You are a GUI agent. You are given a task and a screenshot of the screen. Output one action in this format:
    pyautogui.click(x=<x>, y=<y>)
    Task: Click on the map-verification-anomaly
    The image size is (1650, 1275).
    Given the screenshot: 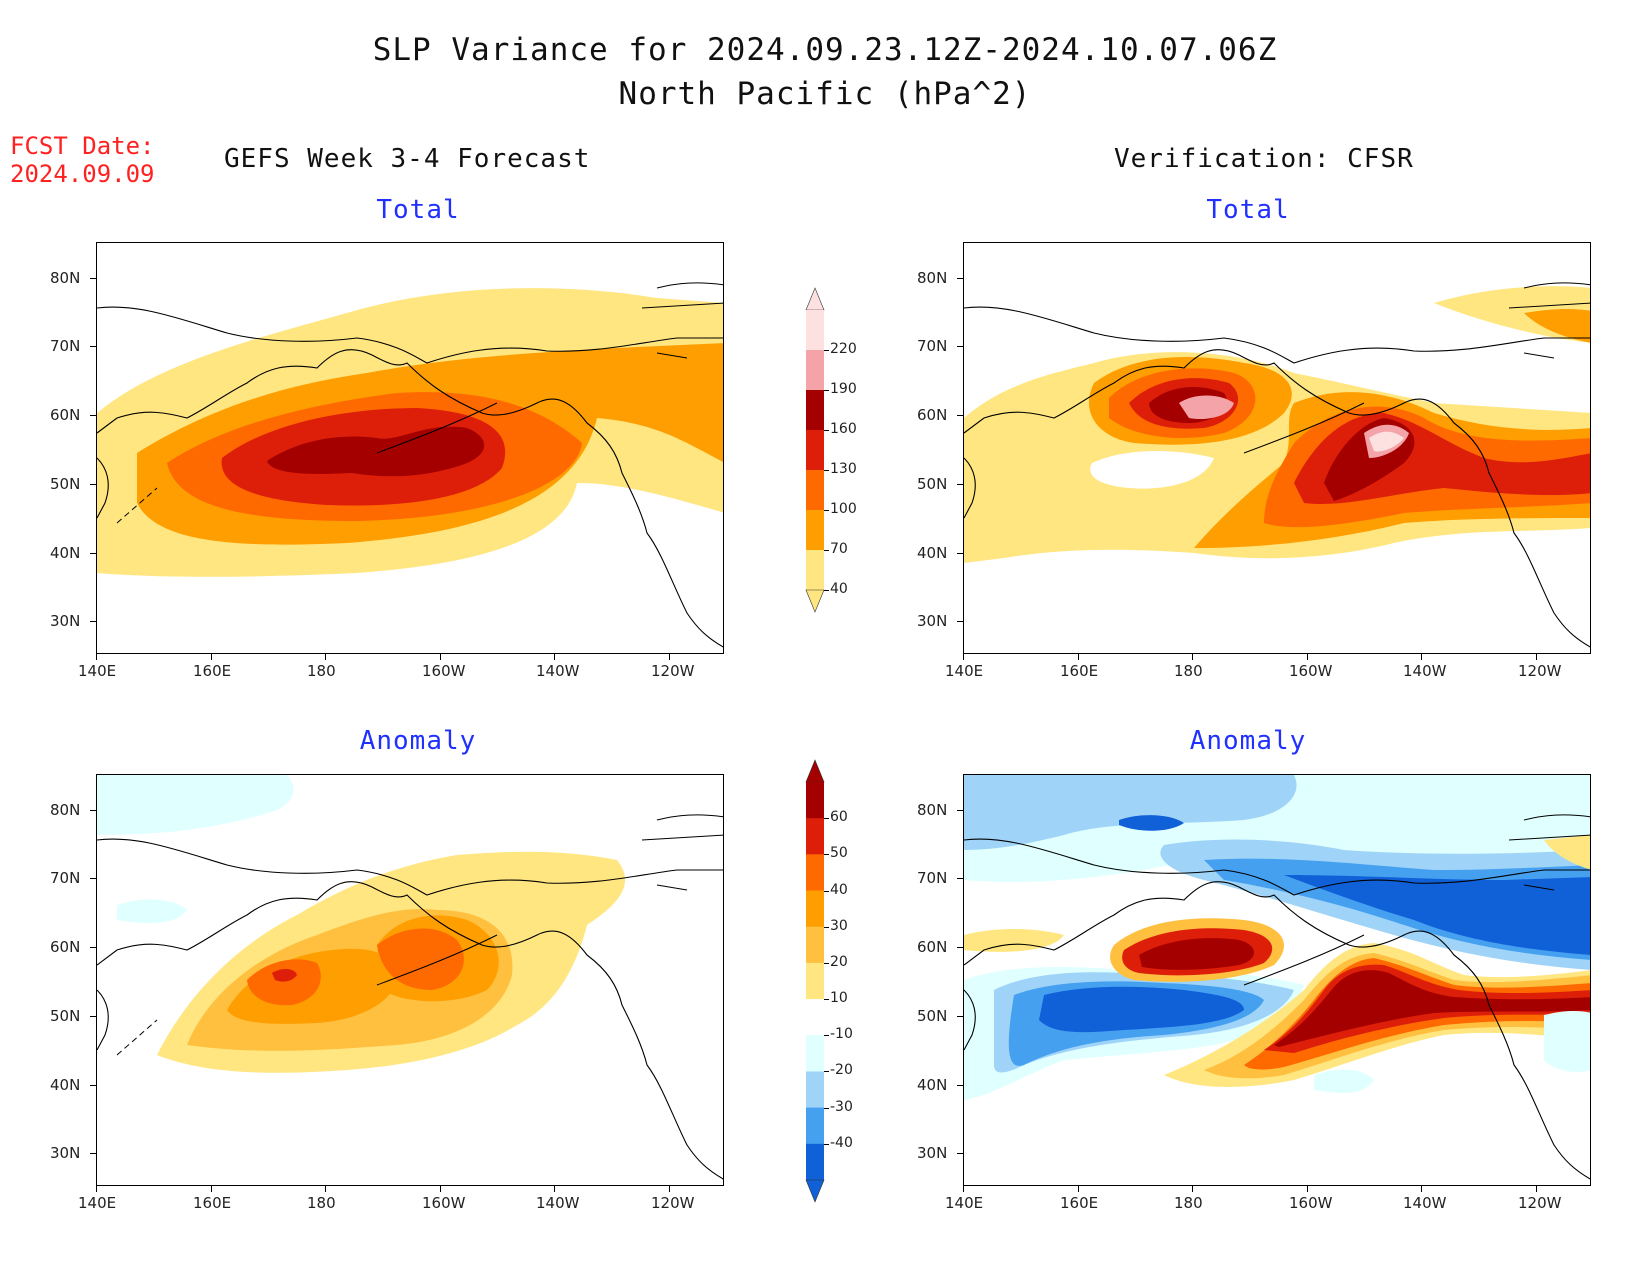 What is the action you would take?
    pyautogui.click(x=1277, y=980)
    